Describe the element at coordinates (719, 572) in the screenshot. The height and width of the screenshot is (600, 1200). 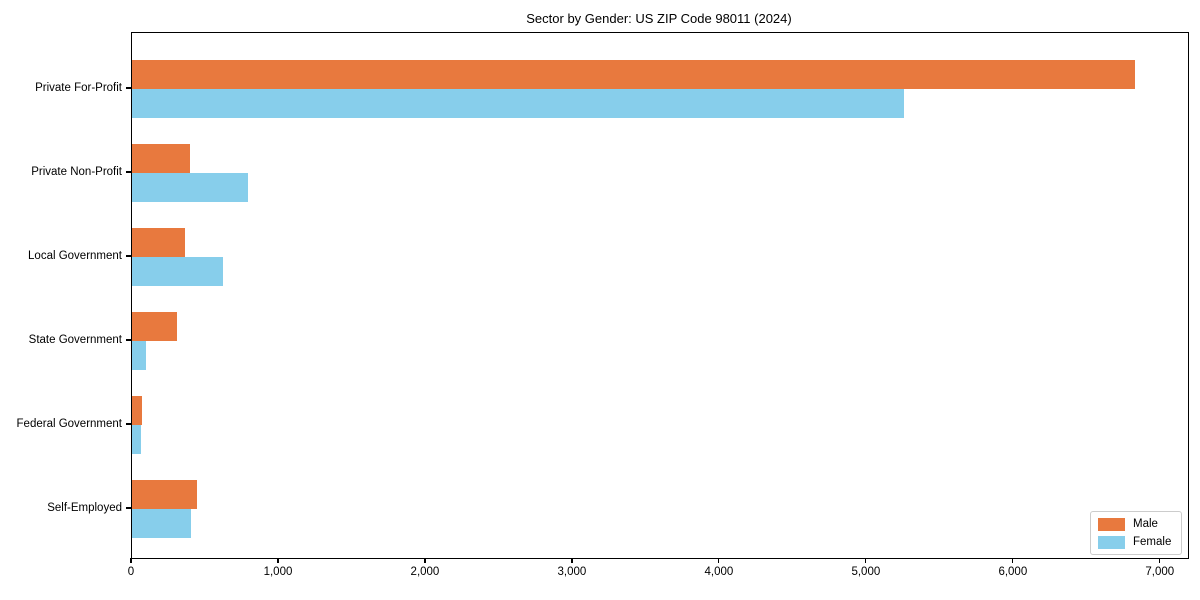
I see `xtick-label: 4,000` at that location.